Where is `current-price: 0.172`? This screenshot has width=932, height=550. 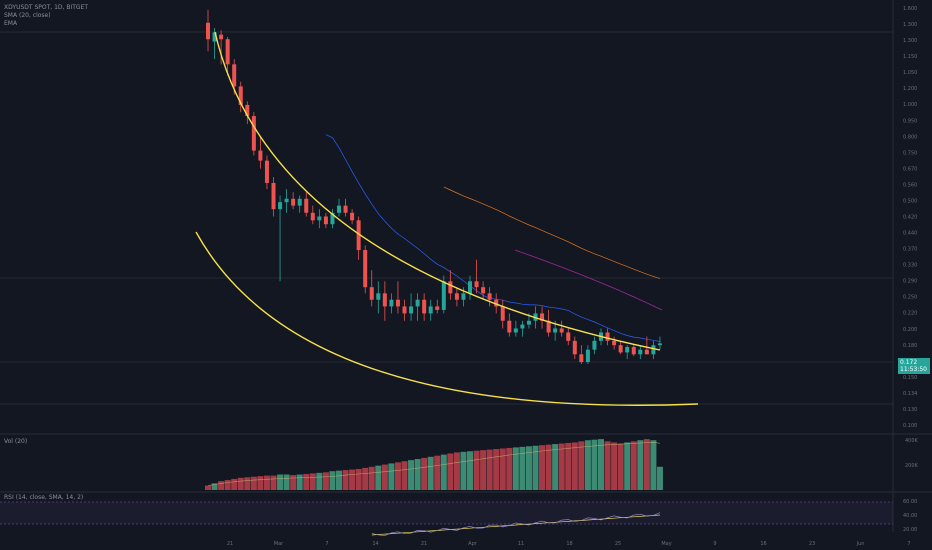
current-price: 0.172 is located at coordinates (909, 362).